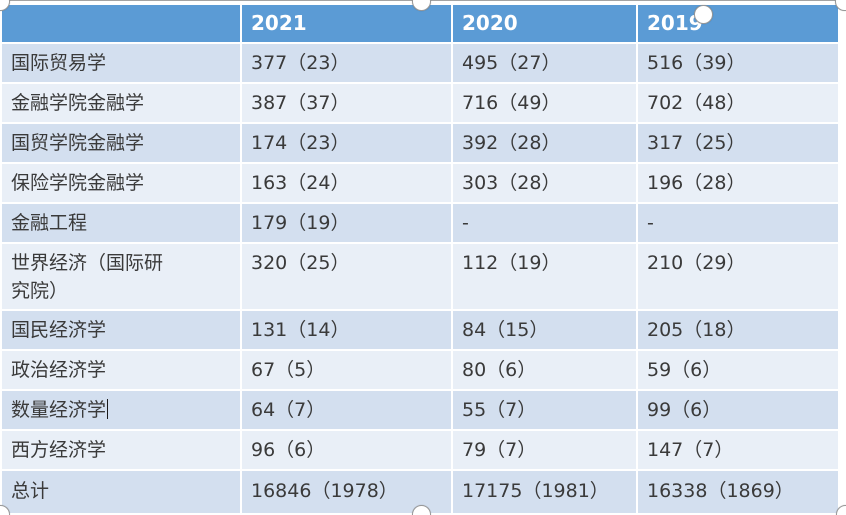 This screenshot has height=515, width=846. I want to click on cell-value: 196（28）, so click(696, 183).